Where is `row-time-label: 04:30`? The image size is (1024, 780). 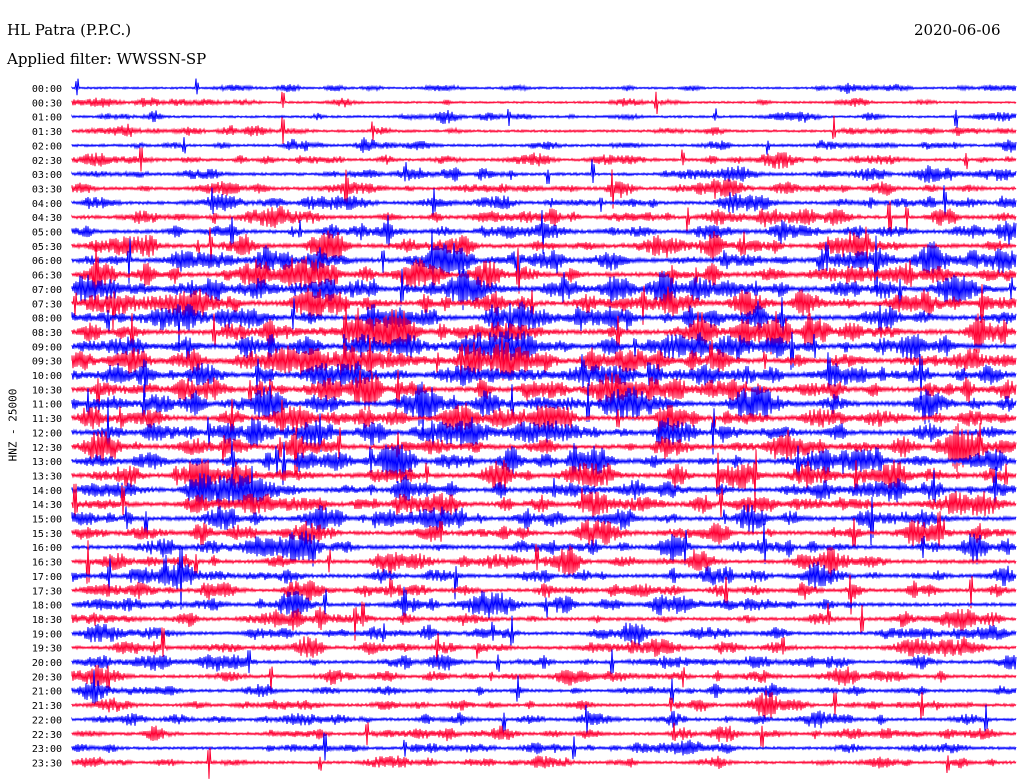
row-time-label: 04:30 is located at coordinates (47, 218).